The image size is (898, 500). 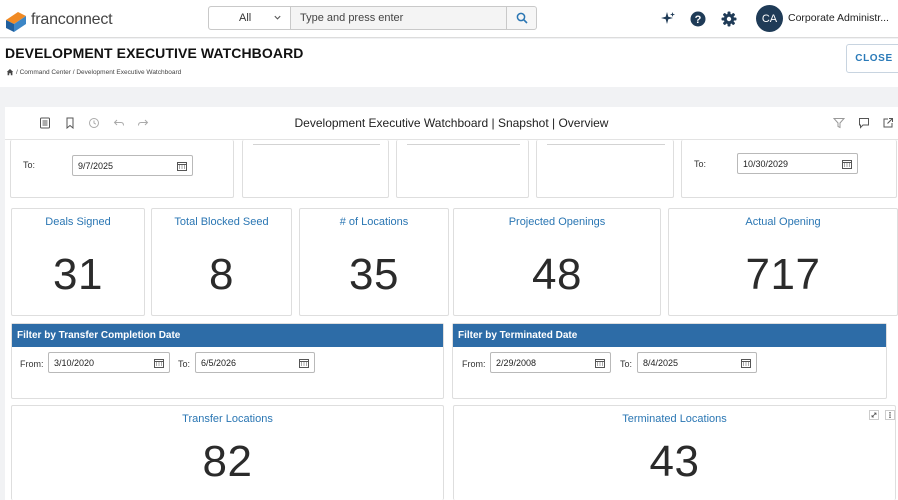 I want to click on kpi-card-projected-openings: Projected Openings 48, so click(x=557, y=262).